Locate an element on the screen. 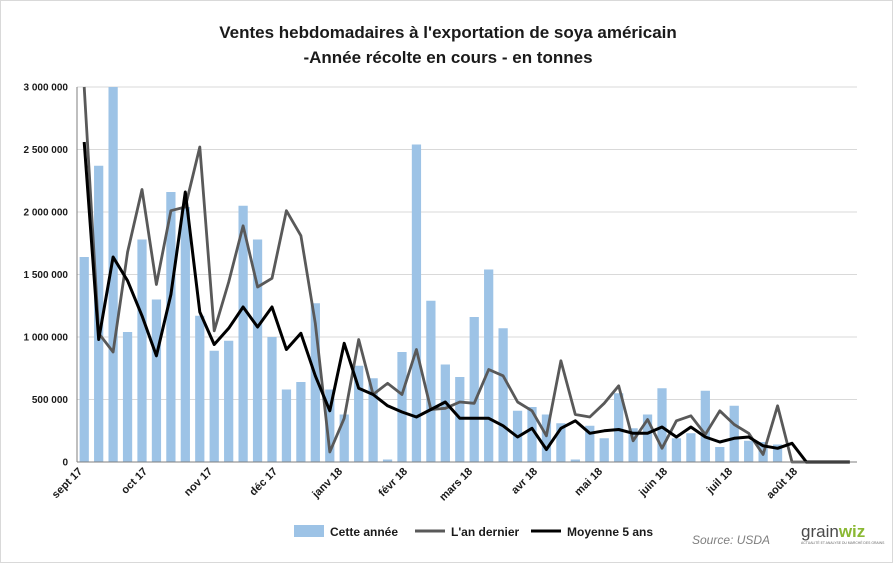 This screenshot has width=893, height=564. logo-wordmark: grainwiz is located at coordinates (833, 531).